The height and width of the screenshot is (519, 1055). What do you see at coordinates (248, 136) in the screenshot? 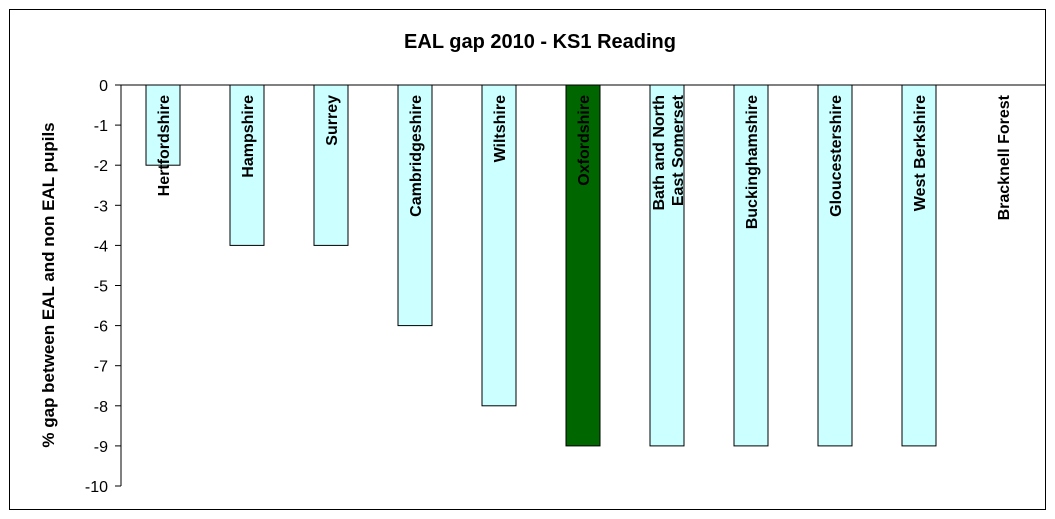
I see `x-tick-label: Hampshire` at bounding box center [248, 136].